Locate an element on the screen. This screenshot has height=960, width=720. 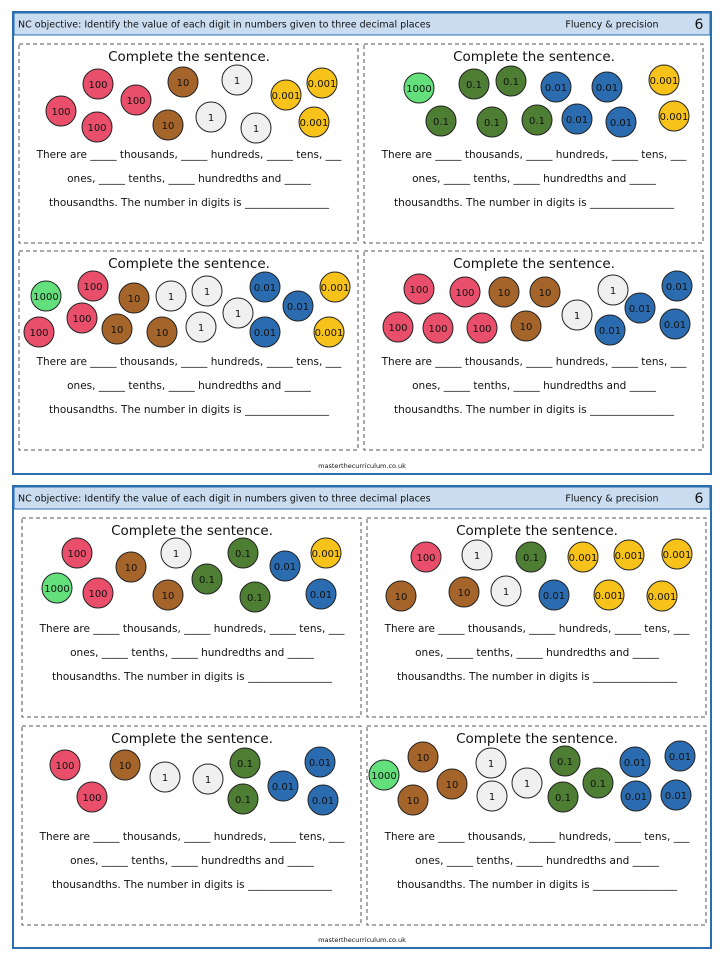
sheet-number: 6 is located at coordinates (699, 499).